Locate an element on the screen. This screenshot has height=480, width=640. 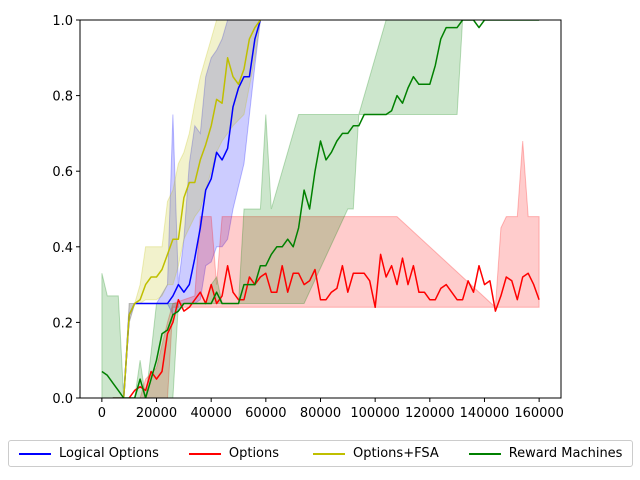
legend-item-2: Options+FSA is located at coordinates (372, 453).